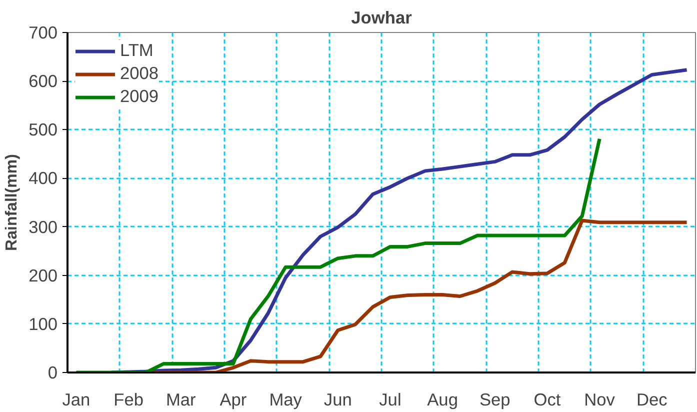  I want to click on x-tick-label: May, so click(285, 400).